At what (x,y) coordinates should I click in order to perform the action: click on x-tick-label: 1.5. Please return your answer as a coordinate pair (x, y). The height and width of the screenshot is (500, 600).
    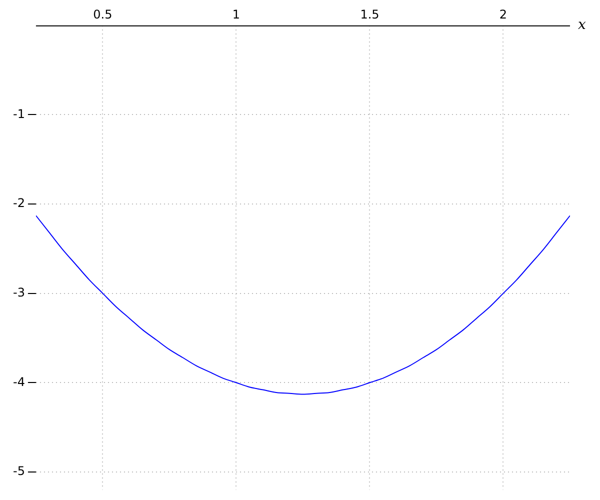
    Looking at the image, I should click on (370, 14).